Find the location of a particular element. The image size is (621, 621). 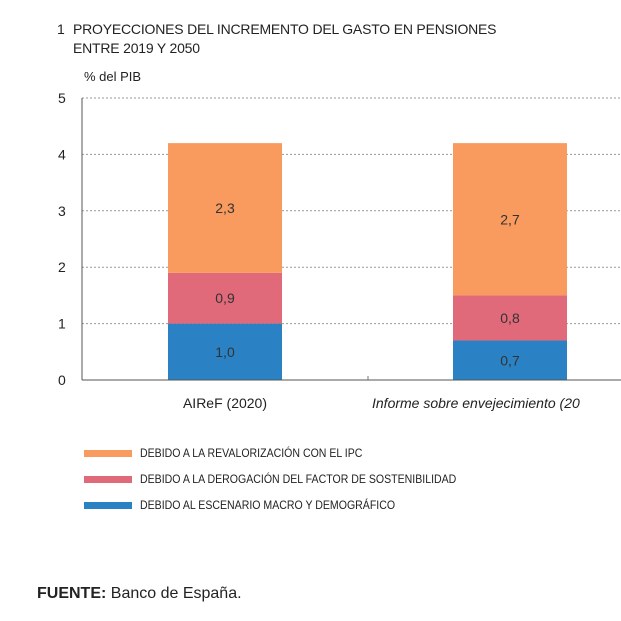

y-axis-label: % del PIB is located at coordinates (113, 76).